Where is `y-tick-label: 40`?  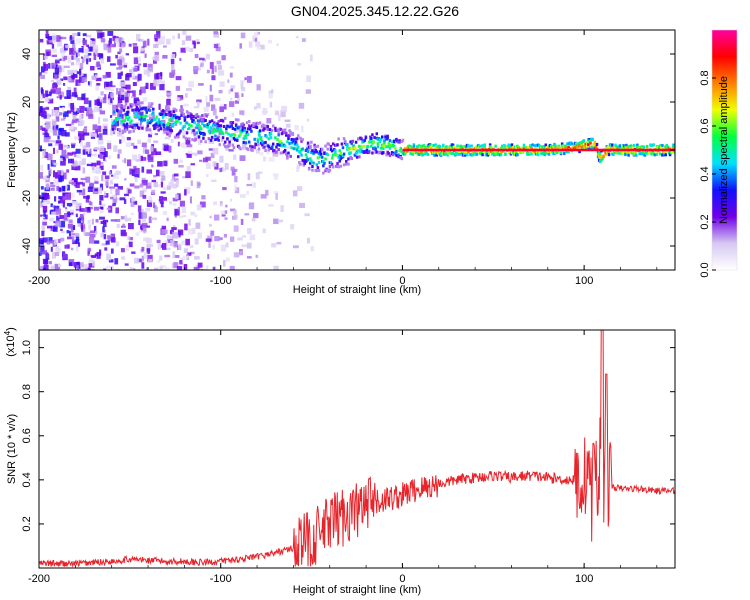
y-tick-label: 40 is located at coordinates (27, 54).